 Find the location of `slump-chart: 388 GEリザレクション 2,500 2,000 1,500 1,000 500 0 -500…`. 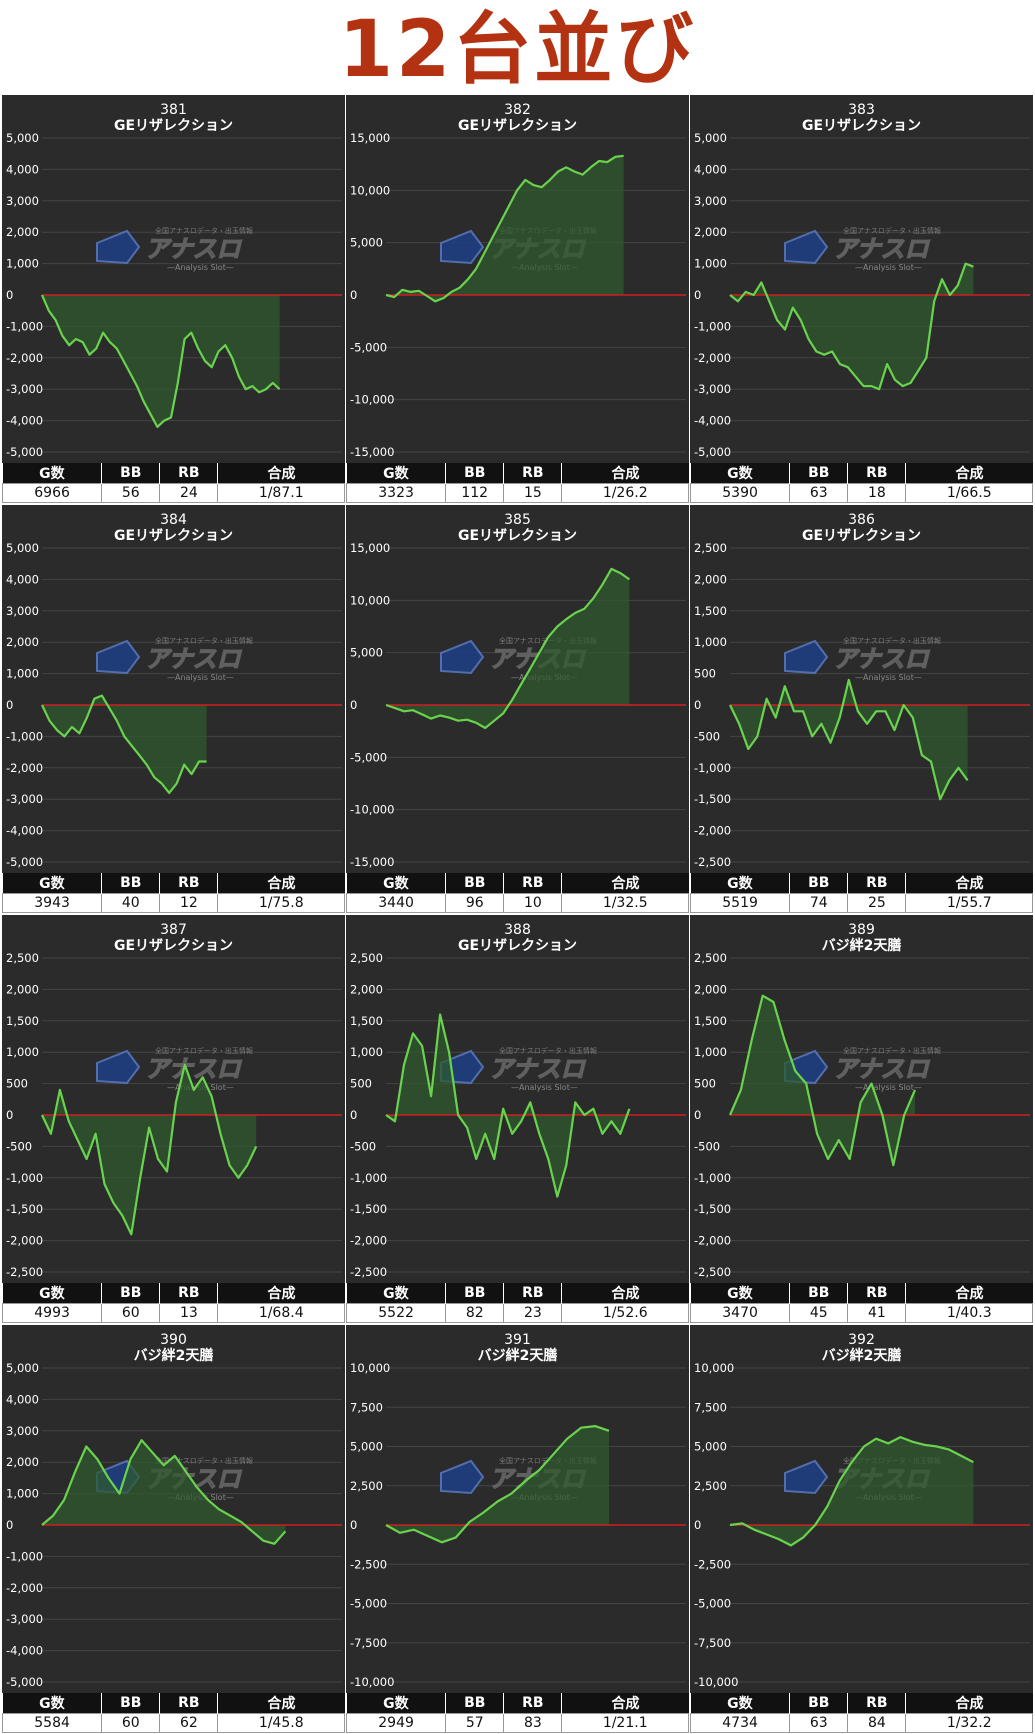

slump-chart: 388 GEリザレクション 2,500 2,000 1,500 1,000 500 0 -500… is located at coordinates (517, 1099).